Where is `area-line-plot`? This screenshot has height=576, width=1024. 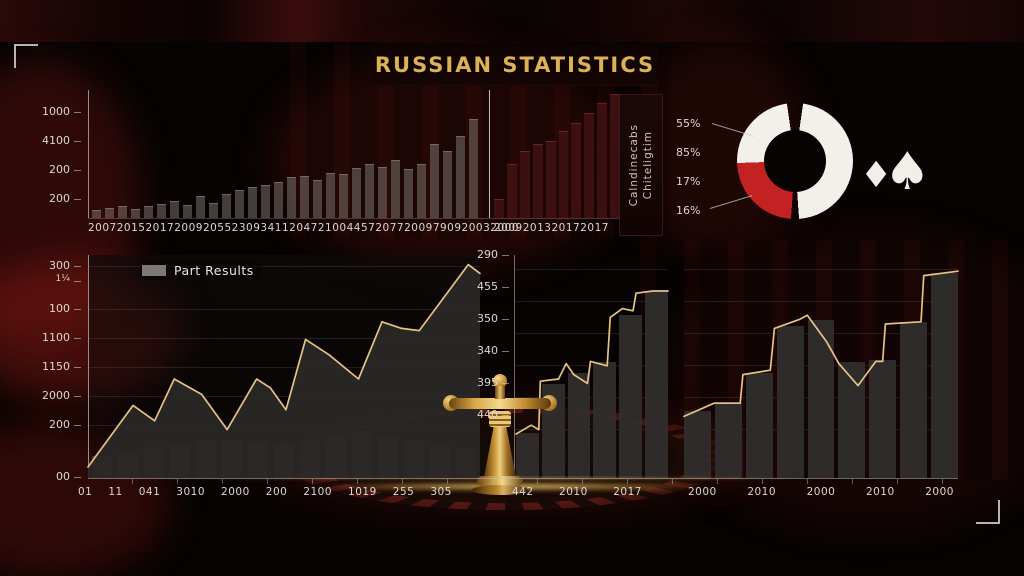
area-line-plot is located at coordinates (284, 368).